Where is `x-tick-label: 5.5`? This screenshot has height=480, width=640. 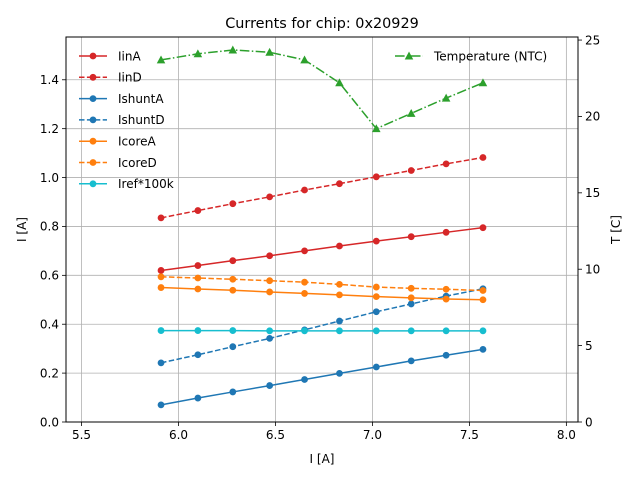
x-tick-label: 5.5 is located at coordinates (81, 435).